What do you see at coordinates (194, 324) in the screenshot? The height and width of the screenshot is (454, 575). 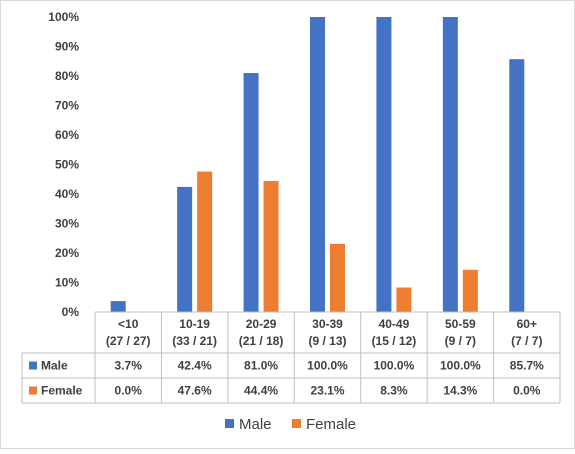 I see `x-tick-label: 10-19` at bounding box center [194, 324].